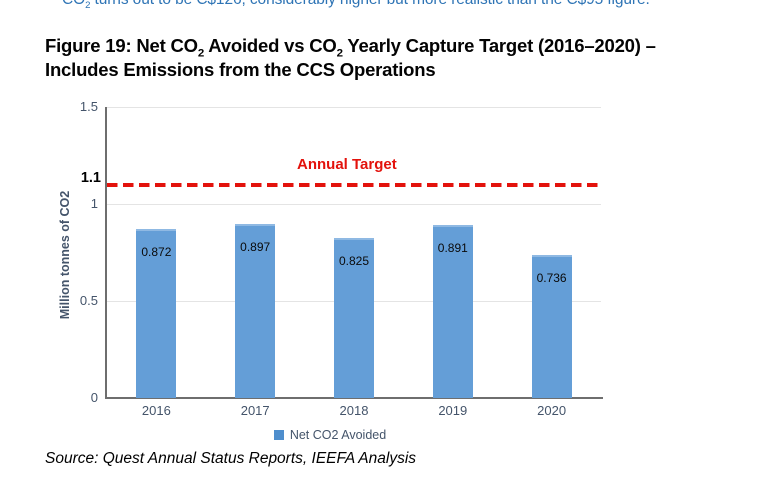 Image resolution: width=761 pixels, height=493 pixels. I want to click on x-tick-label: 2019, so click(453, 410).